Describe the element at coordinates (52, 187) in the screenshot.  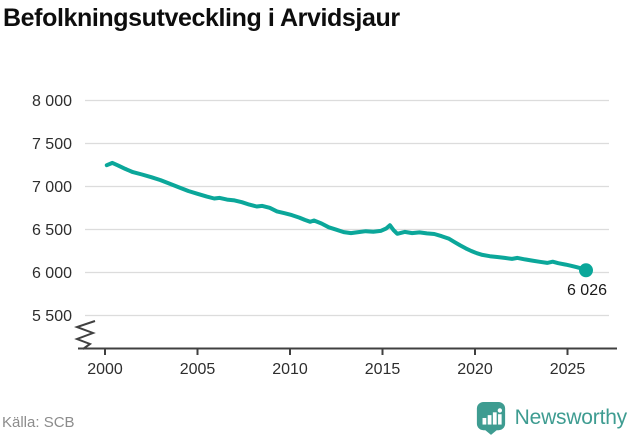
I see `y-axis-tick-label: 7 000` at that location.